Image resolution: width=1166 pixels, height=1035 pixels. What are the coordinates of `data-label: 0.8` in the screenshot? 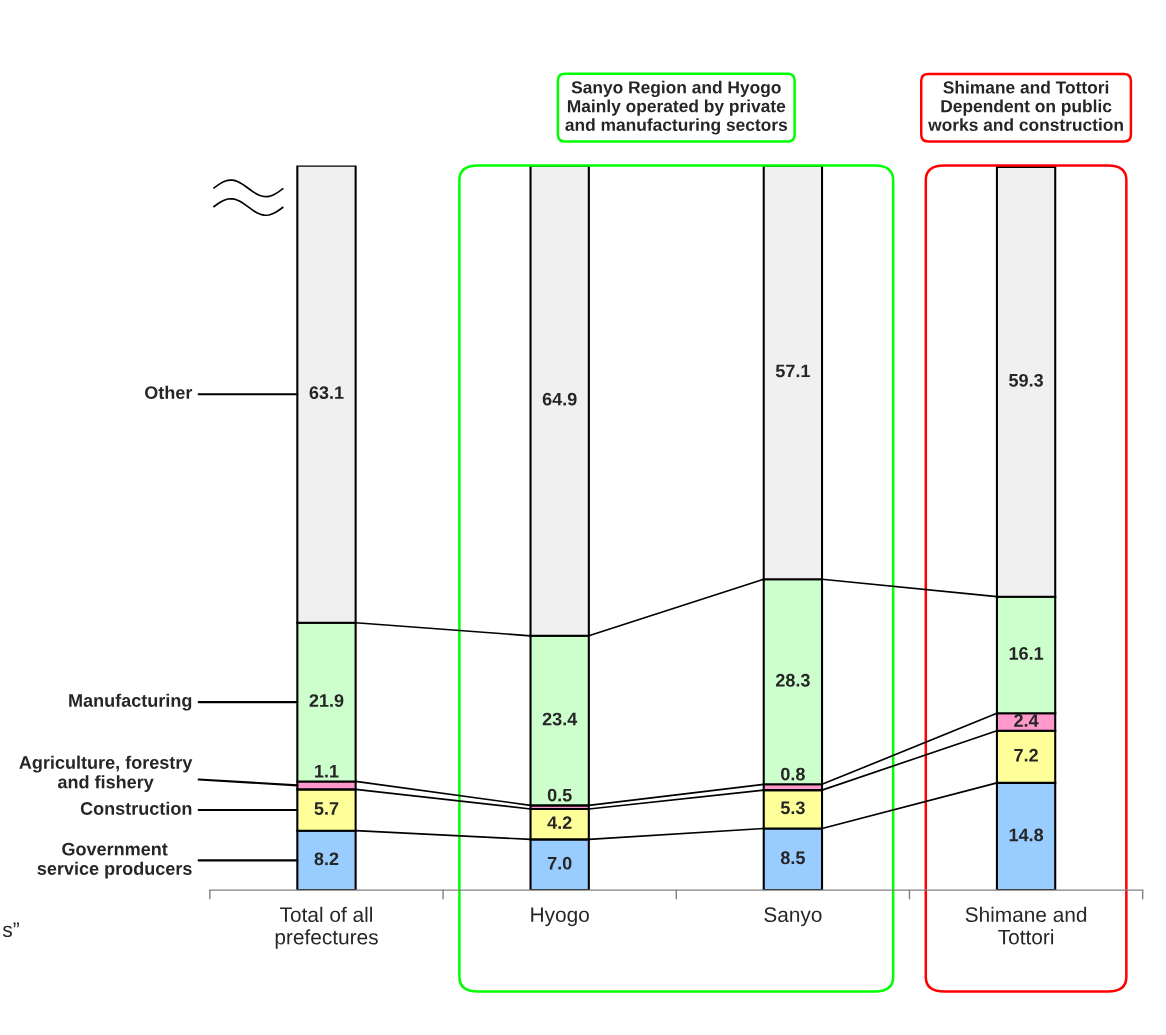 It's located at (793, 774).